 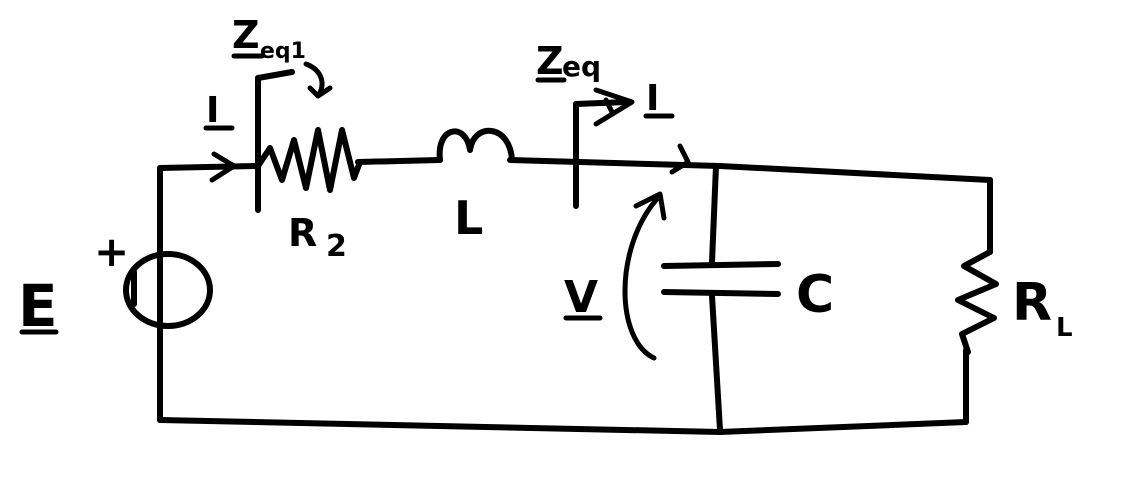 What do you see at coordinates (208, 167) in the screenshot?
I see `top-wire-left` at bounding box center [208, 167].